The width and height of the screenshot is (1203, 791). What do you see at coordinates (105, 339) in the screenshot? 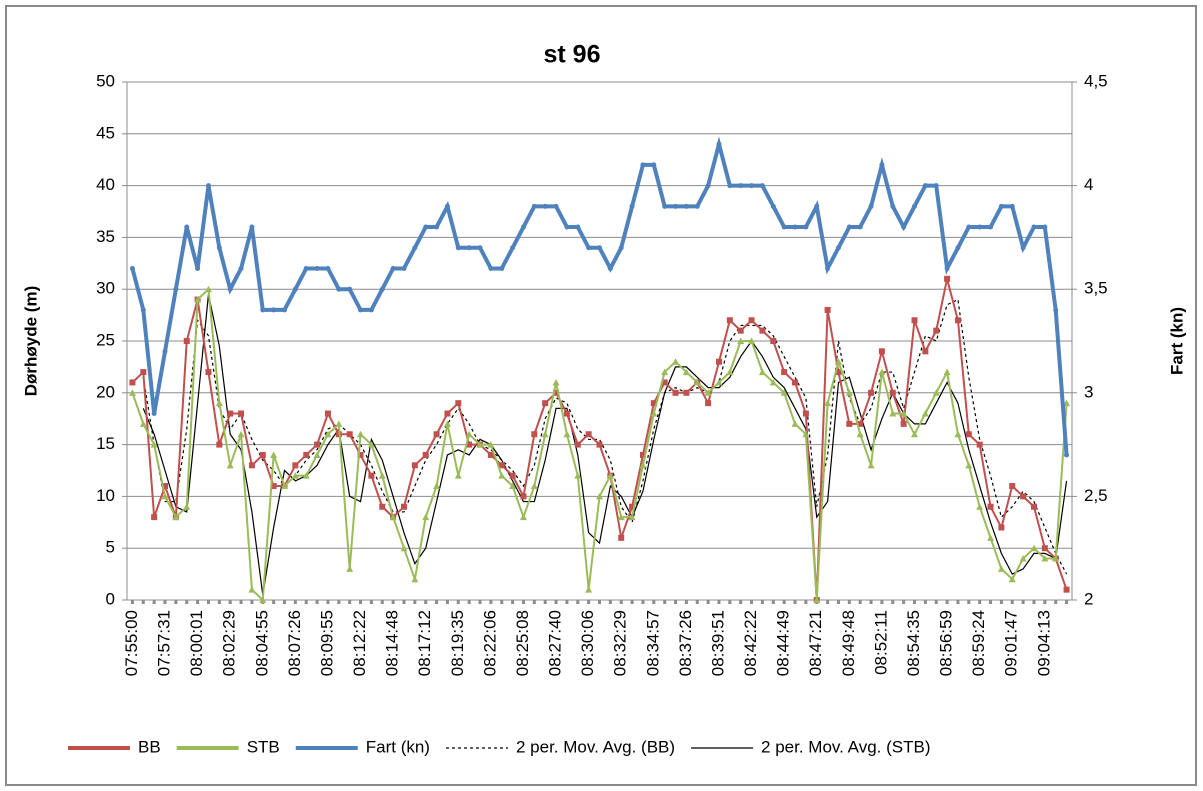
I see `y-tick-label: 25` at bounding box center [105, 339].